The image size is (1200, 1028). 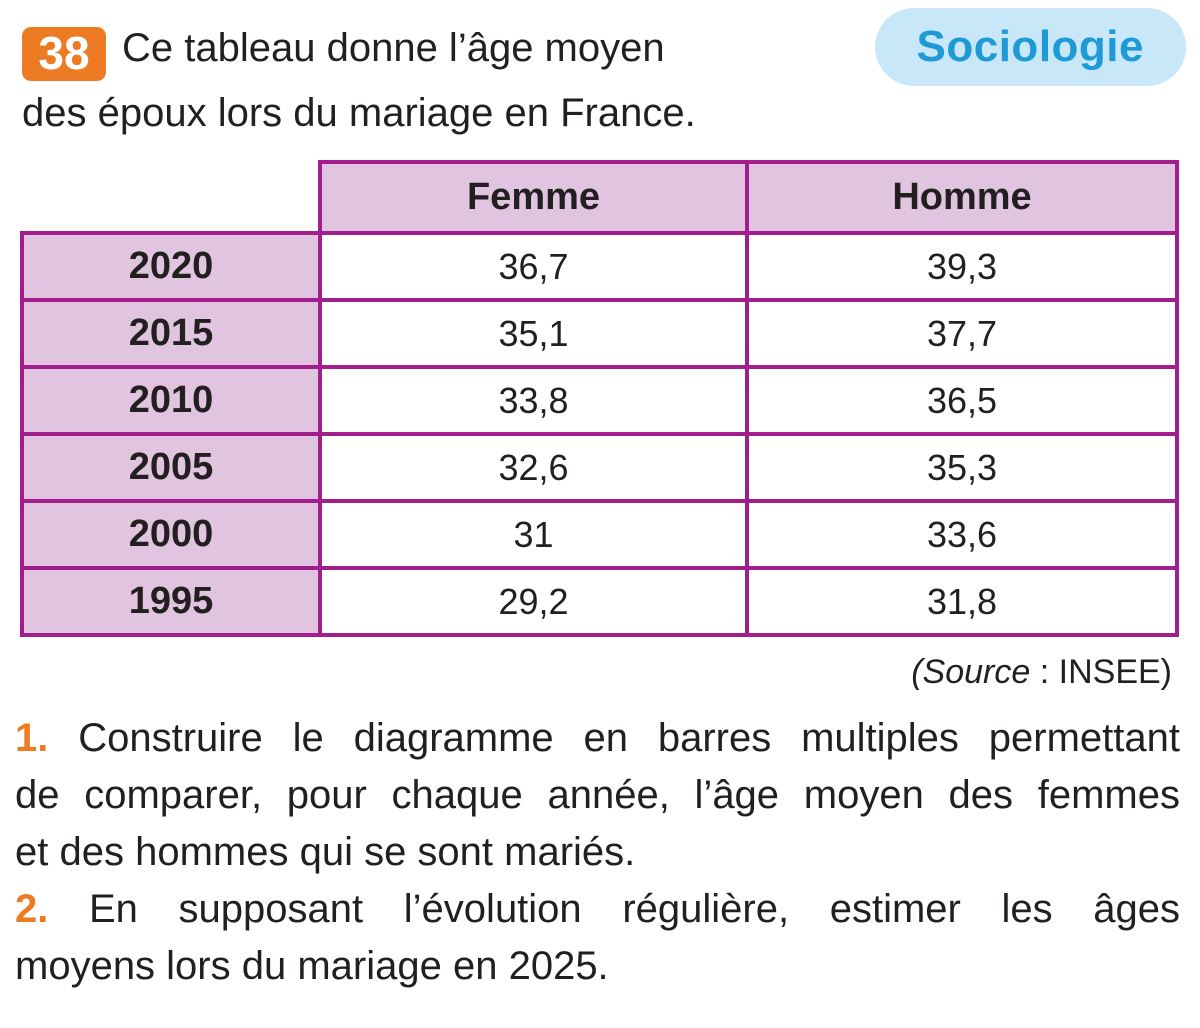 What do you see at coordinates (171, 534) in the screenshot?
I see `year-cell: 2000` at bounding box center [171, 534].